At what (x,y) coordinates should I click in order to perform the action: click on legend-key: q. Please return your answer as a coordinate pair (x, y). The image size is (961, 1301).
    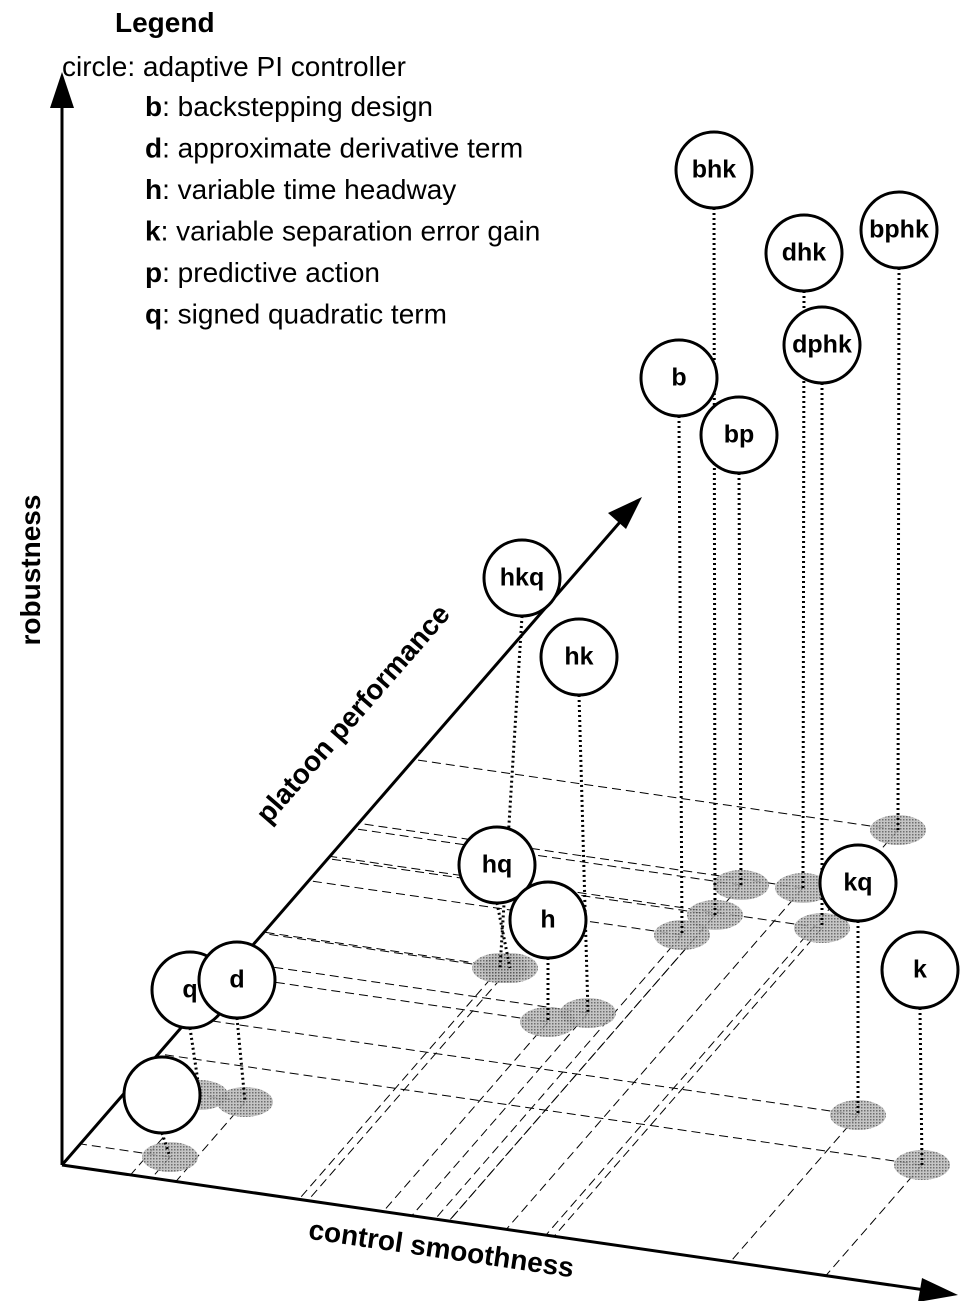
    Looking at the image, I should click on (153, 314).